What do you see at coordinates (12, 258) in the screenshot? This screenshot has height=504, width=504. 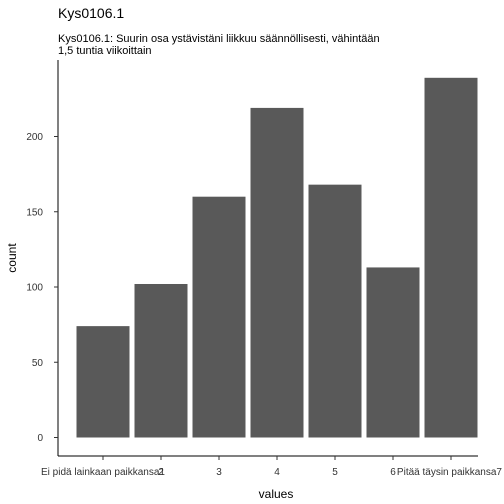 I see `y-axis-title: count` at bounding box center [12, 258].